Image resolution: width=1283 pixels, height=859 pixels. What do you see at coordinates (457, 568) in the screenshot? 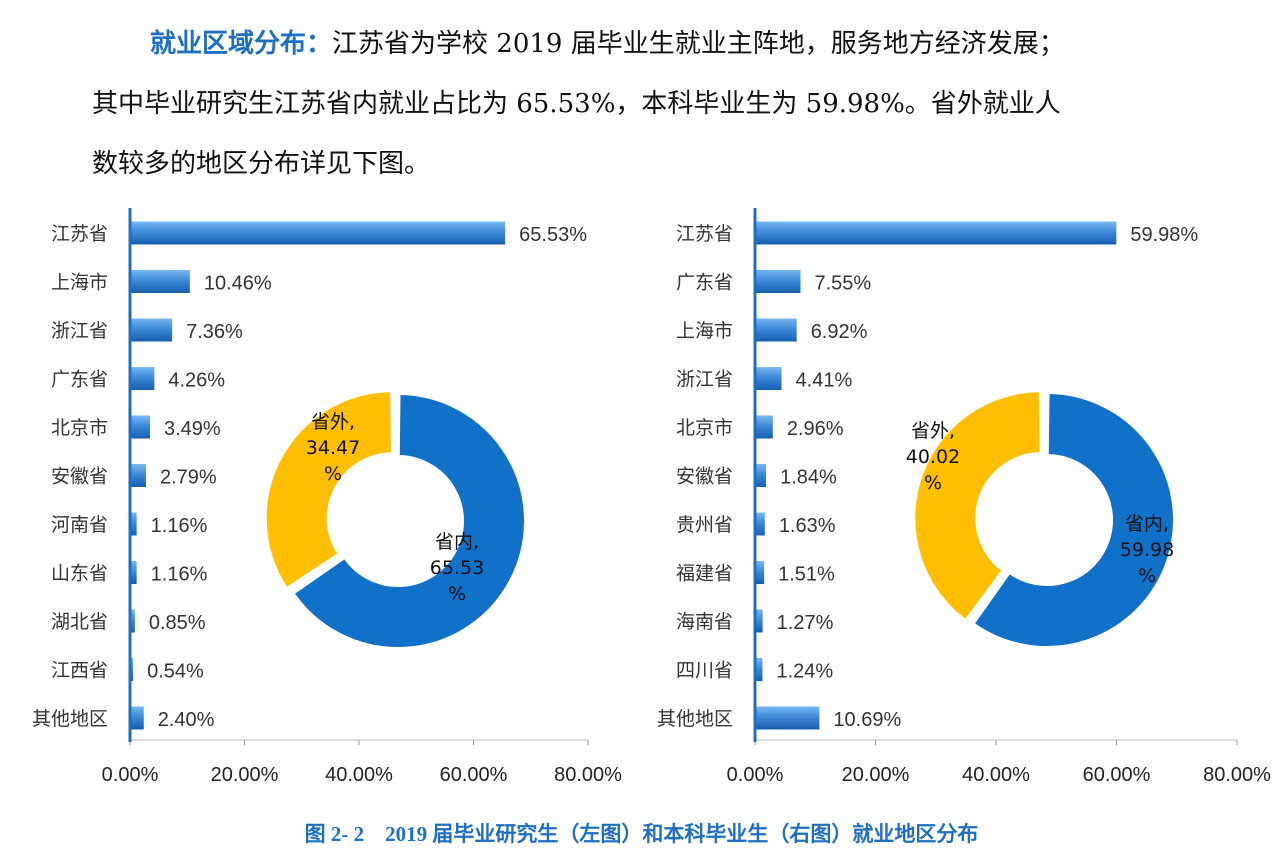
I see `donut-data-label: 65.53` at bounding box center [457, 568].